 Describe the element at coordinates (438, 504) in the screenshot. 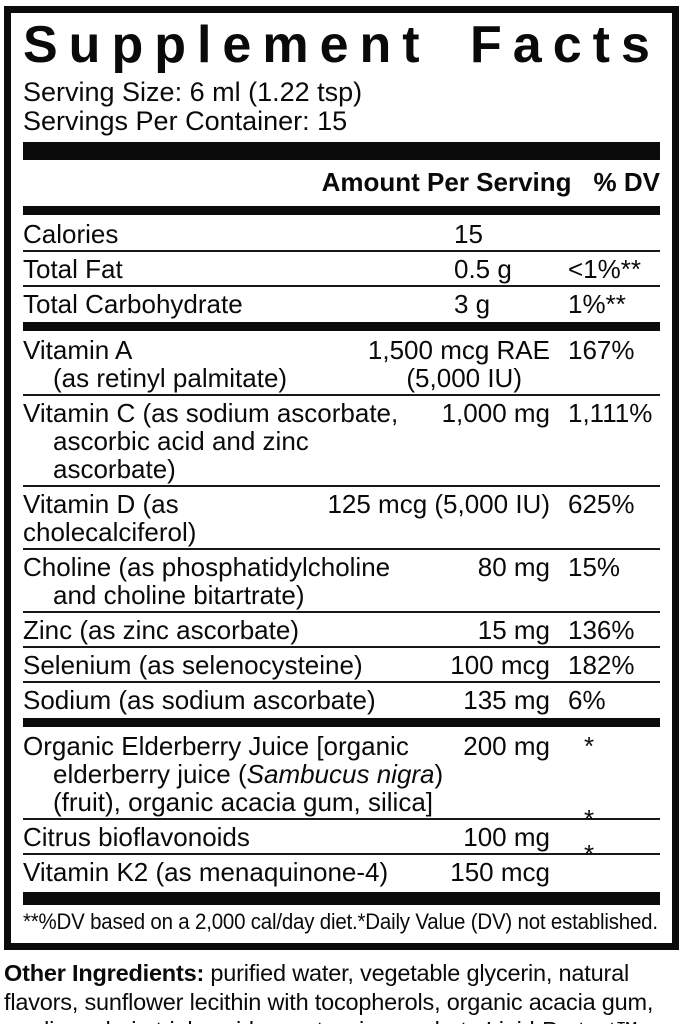

I see `row-amount: 125 mcg (5,000 IU)` at that location.